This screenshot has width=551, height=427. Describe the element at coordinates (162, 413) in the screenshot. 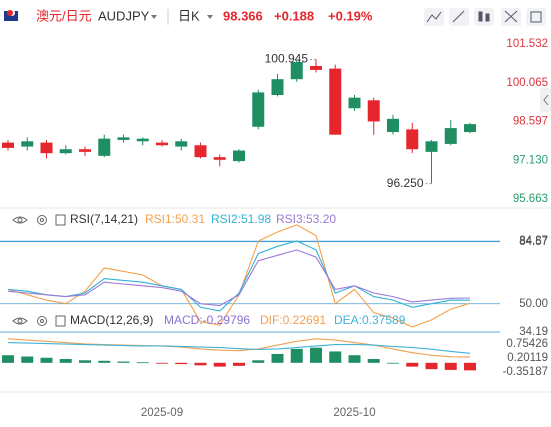

I see `x-tick-label: 2025-09` at that location.